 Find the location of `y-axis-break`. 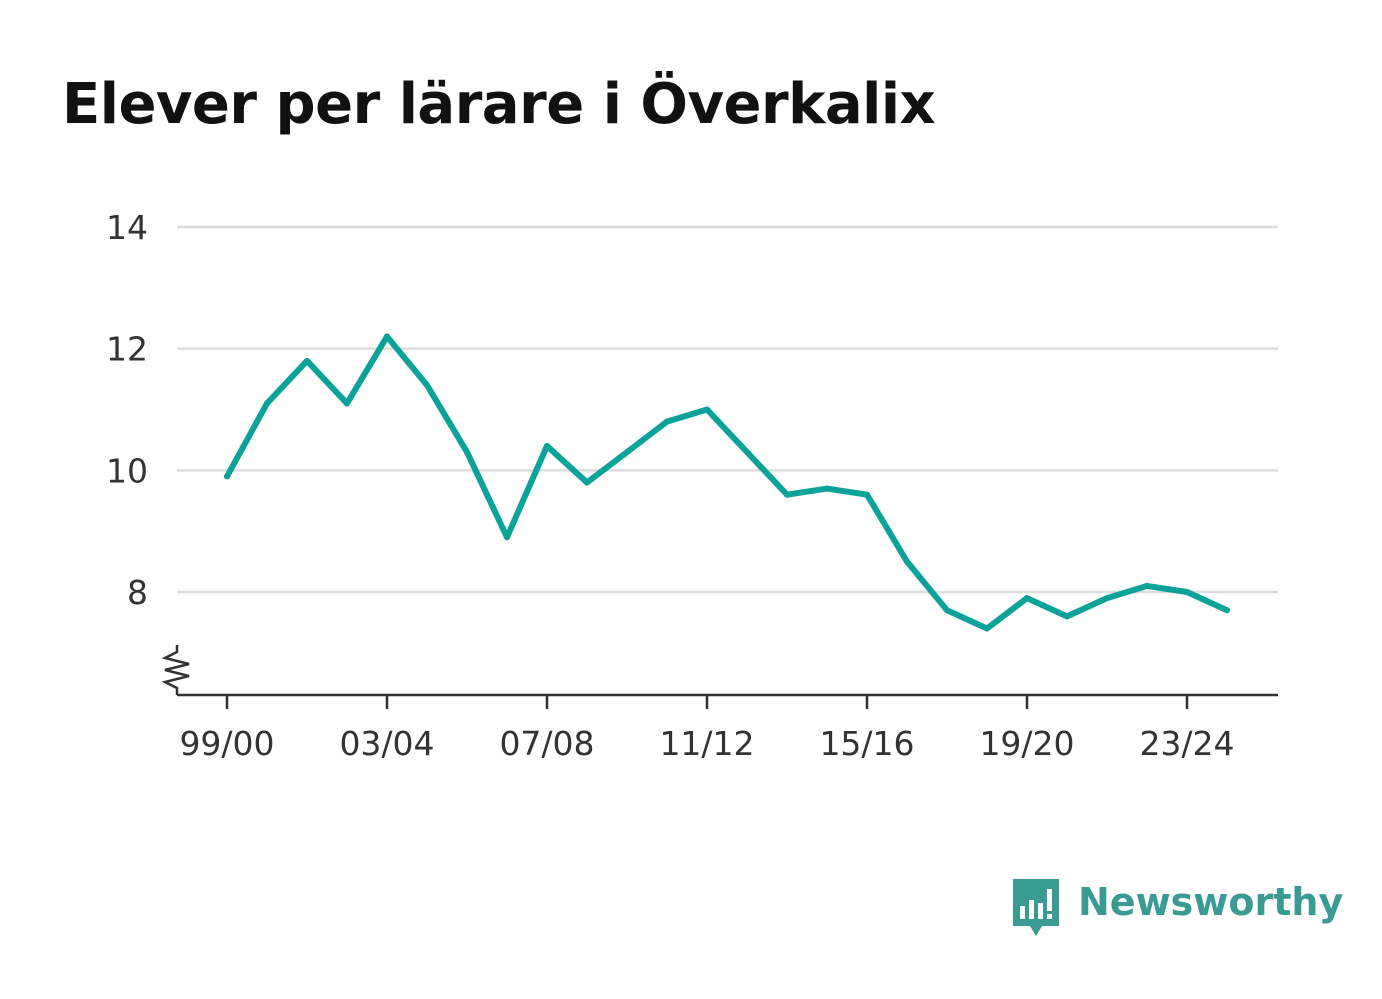

y-axis-break is located at coordinates (175, 670).